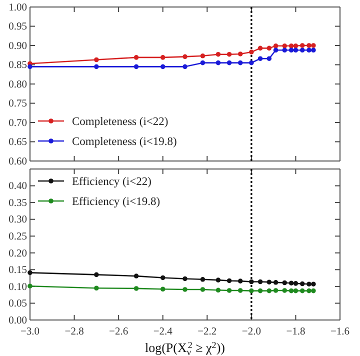  Describe the element at coordinates (17, 320) in the screenshot. I see `y-tick-label: 0.00` at that location.